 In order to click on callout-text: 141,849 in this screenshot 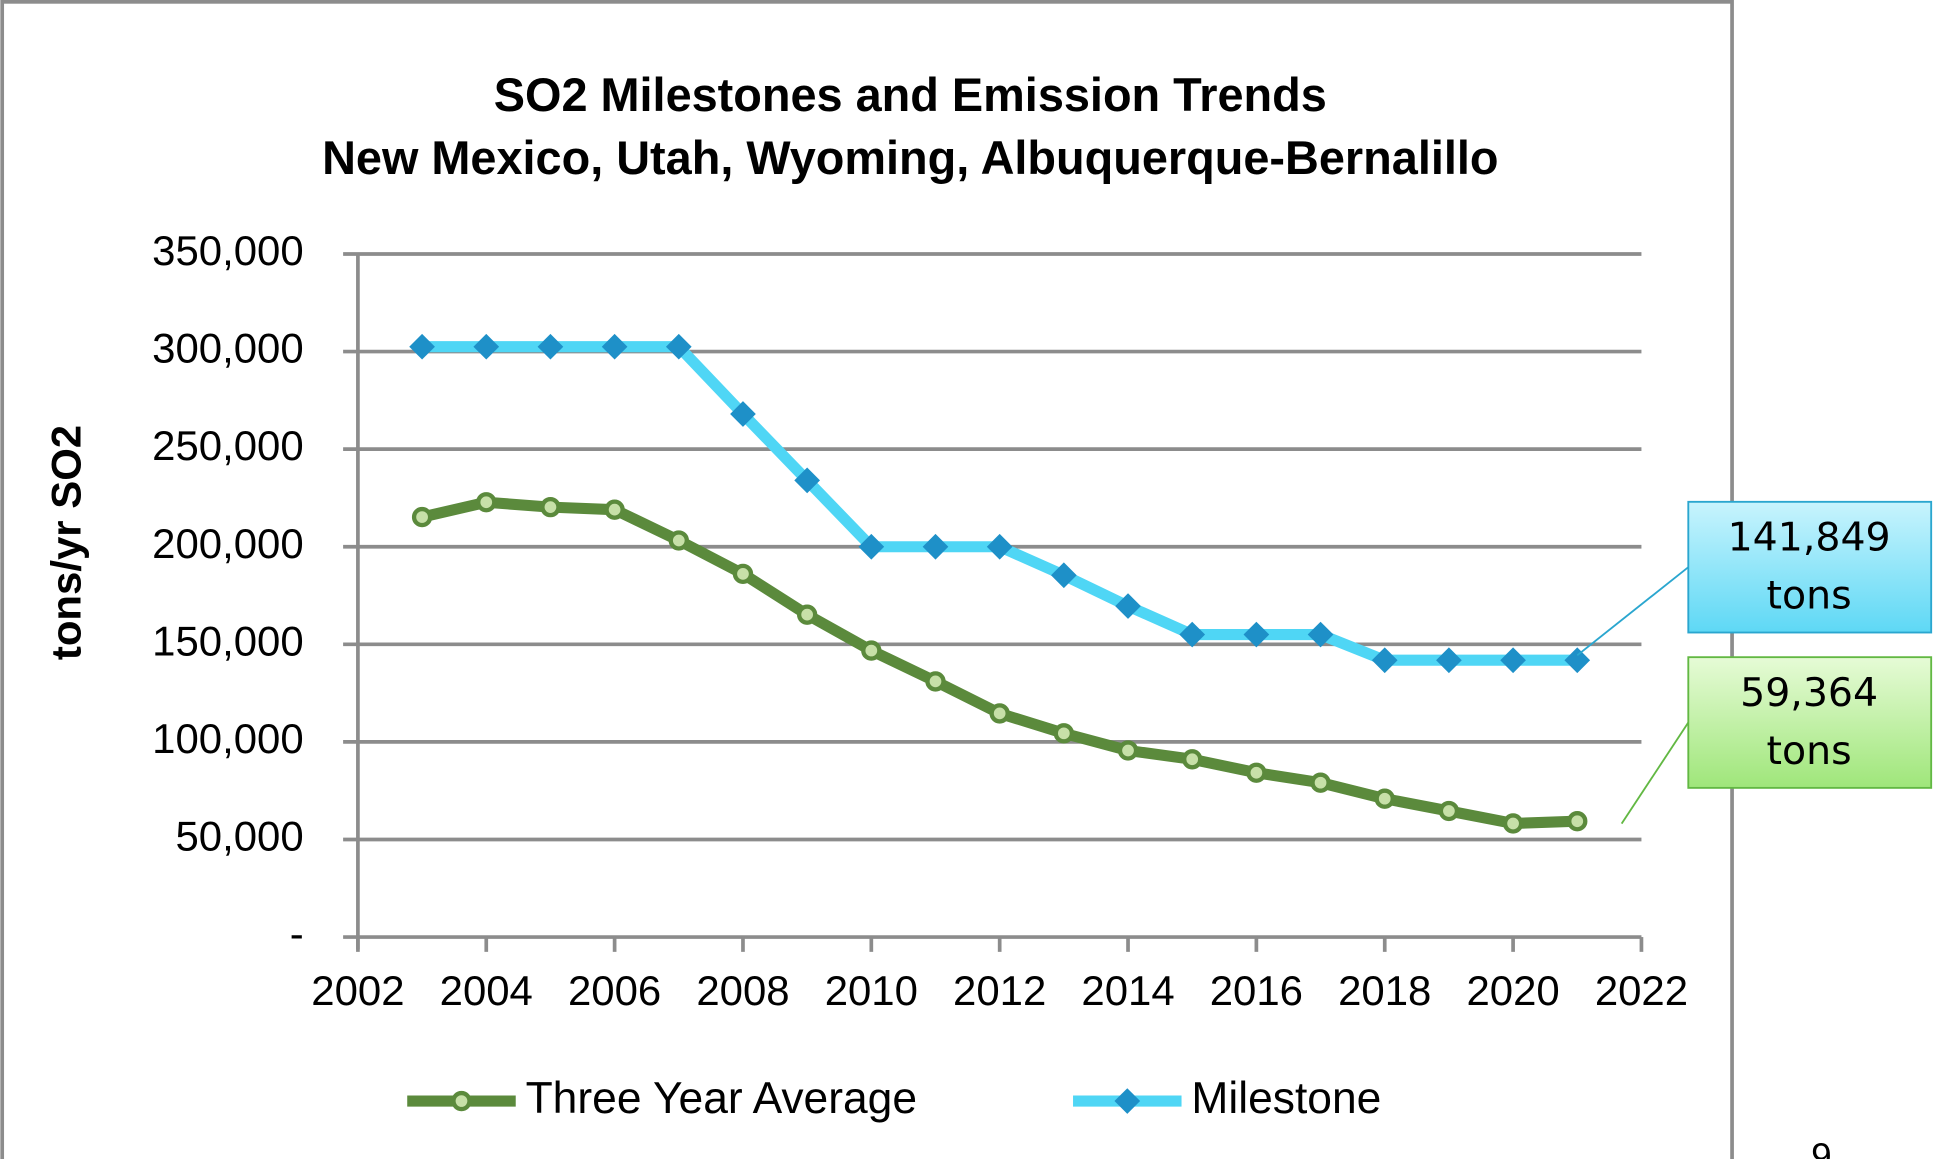, I will do `click(1809, 538)`.